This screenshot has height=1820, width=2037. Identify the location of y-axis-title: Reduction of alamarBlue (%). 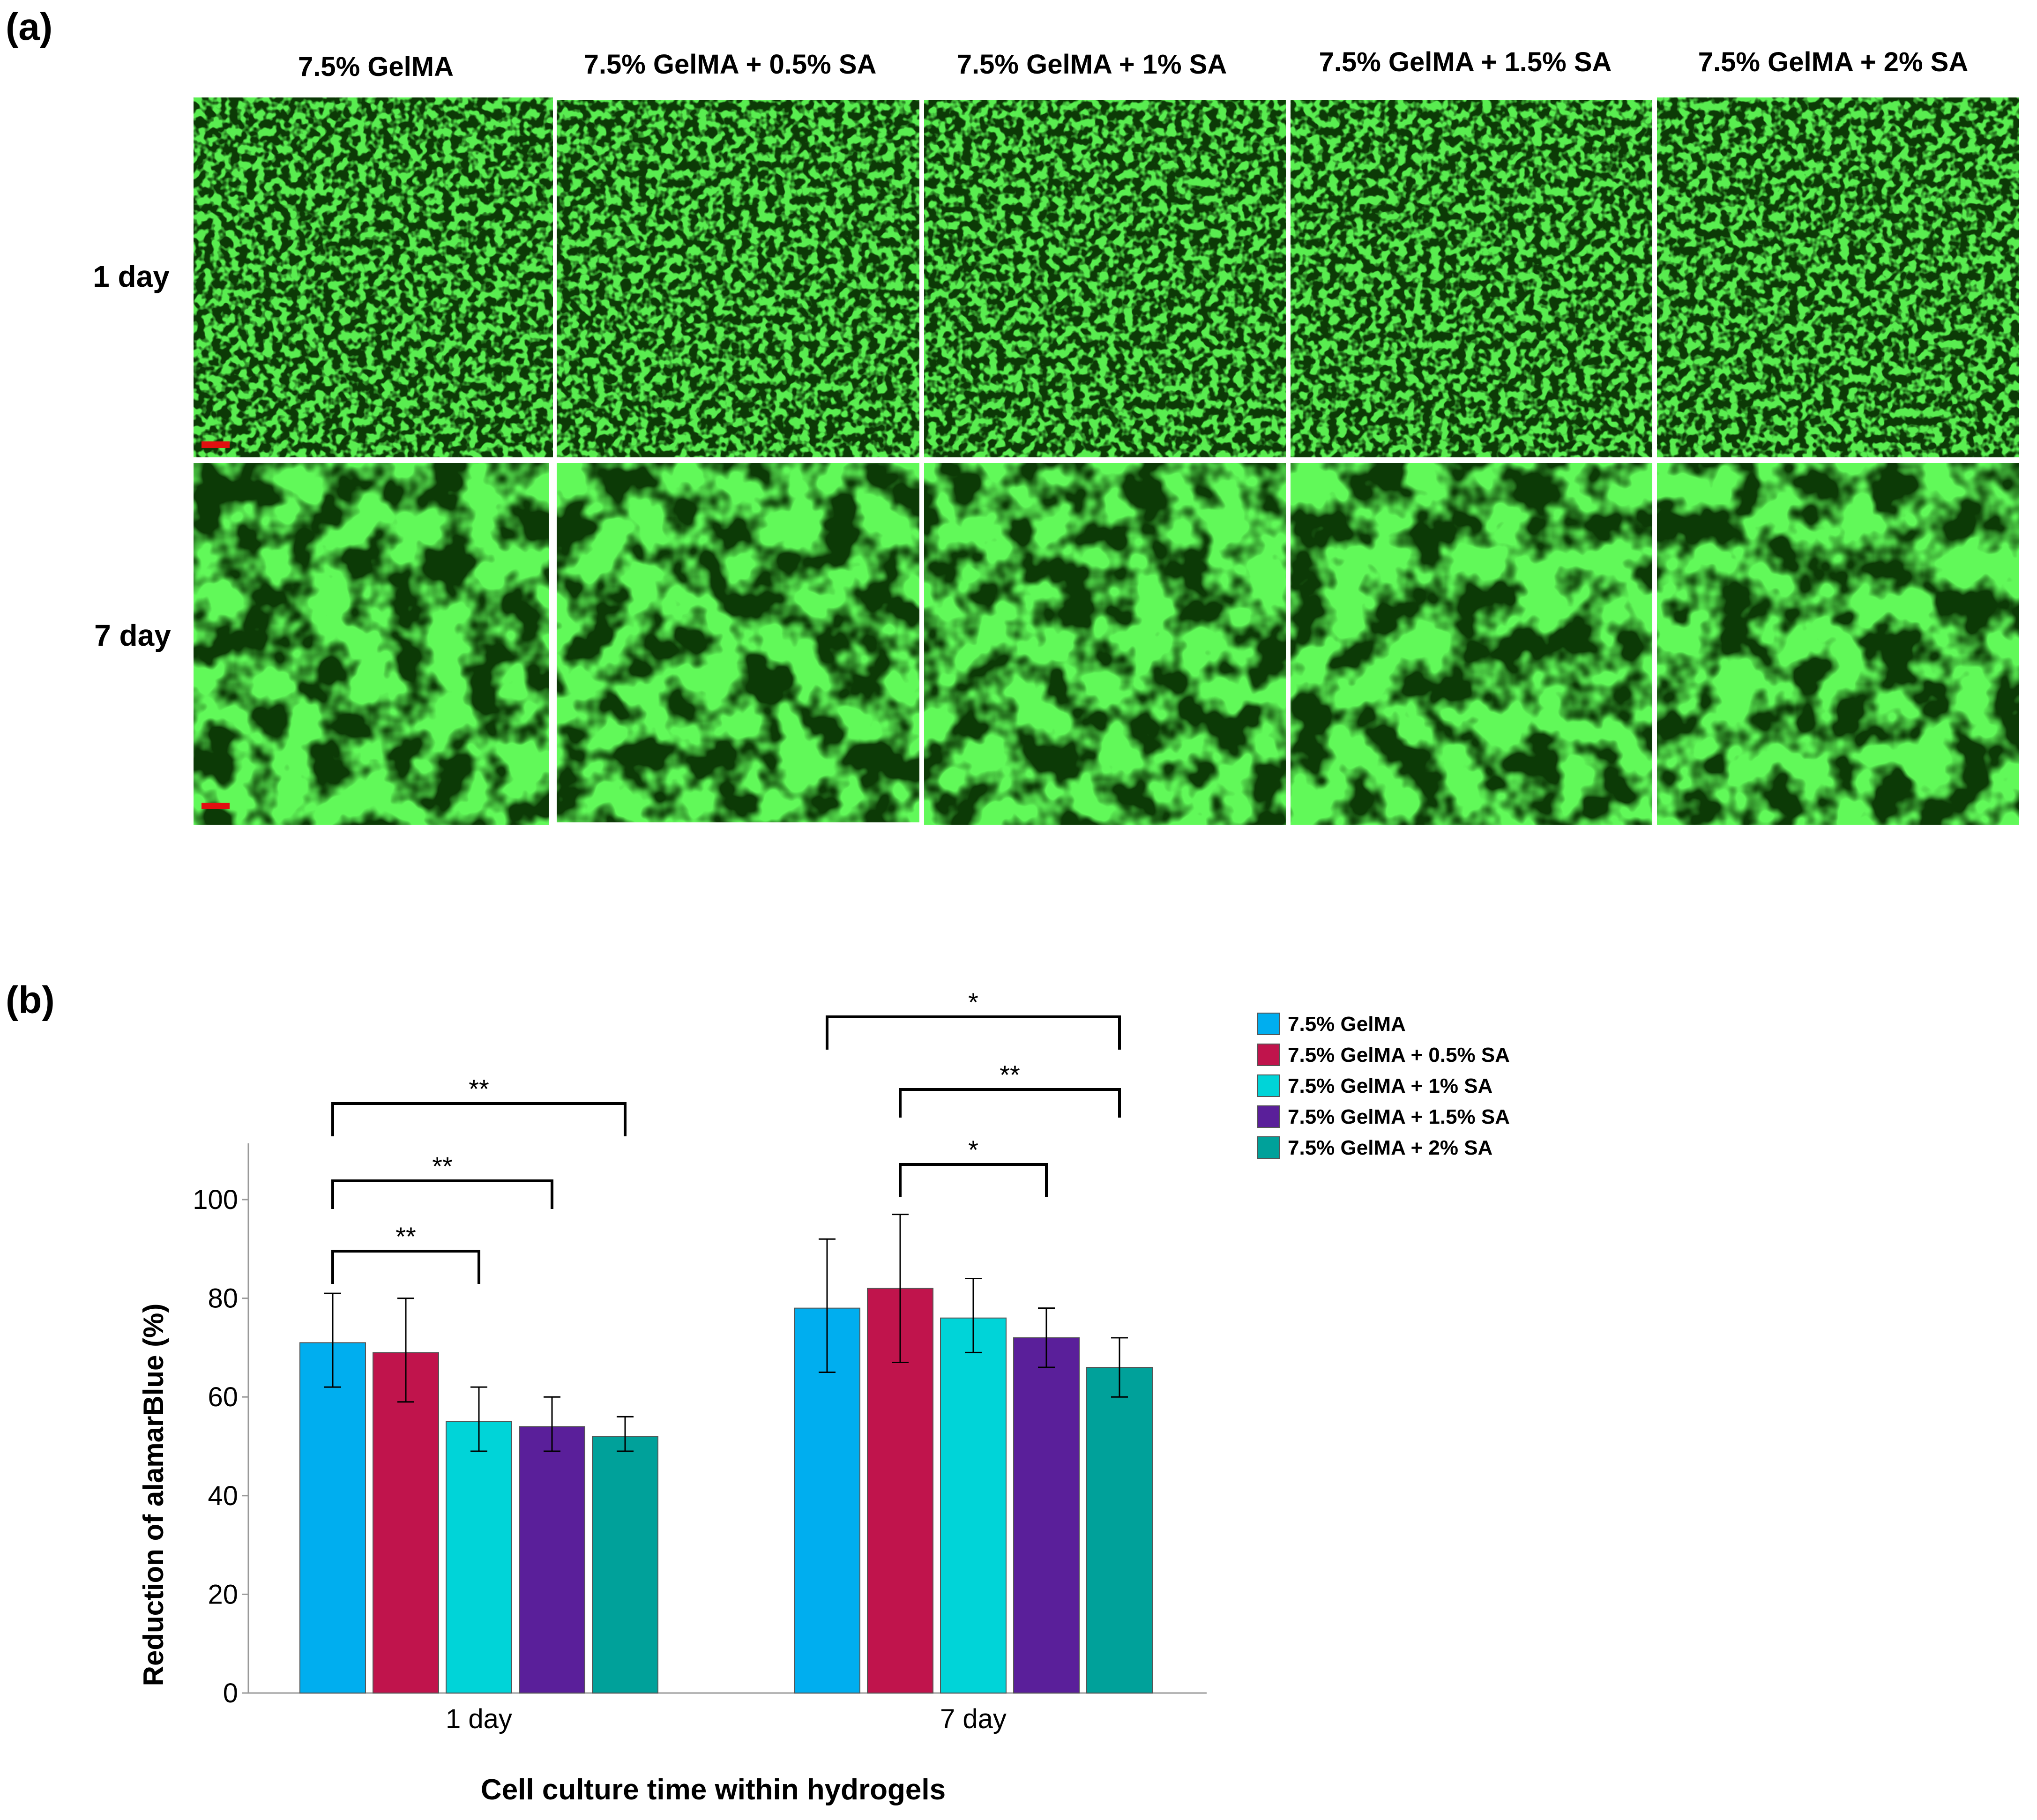
(153, 1495).